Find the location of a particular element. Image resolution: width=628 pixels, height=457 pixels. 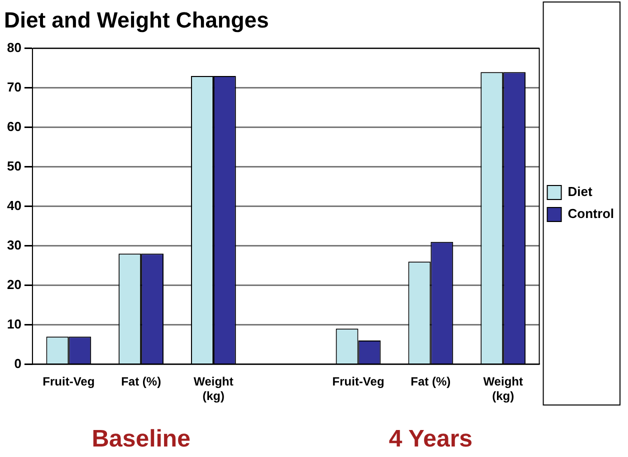

legend-label: Control is located at coordinates (591, 214).